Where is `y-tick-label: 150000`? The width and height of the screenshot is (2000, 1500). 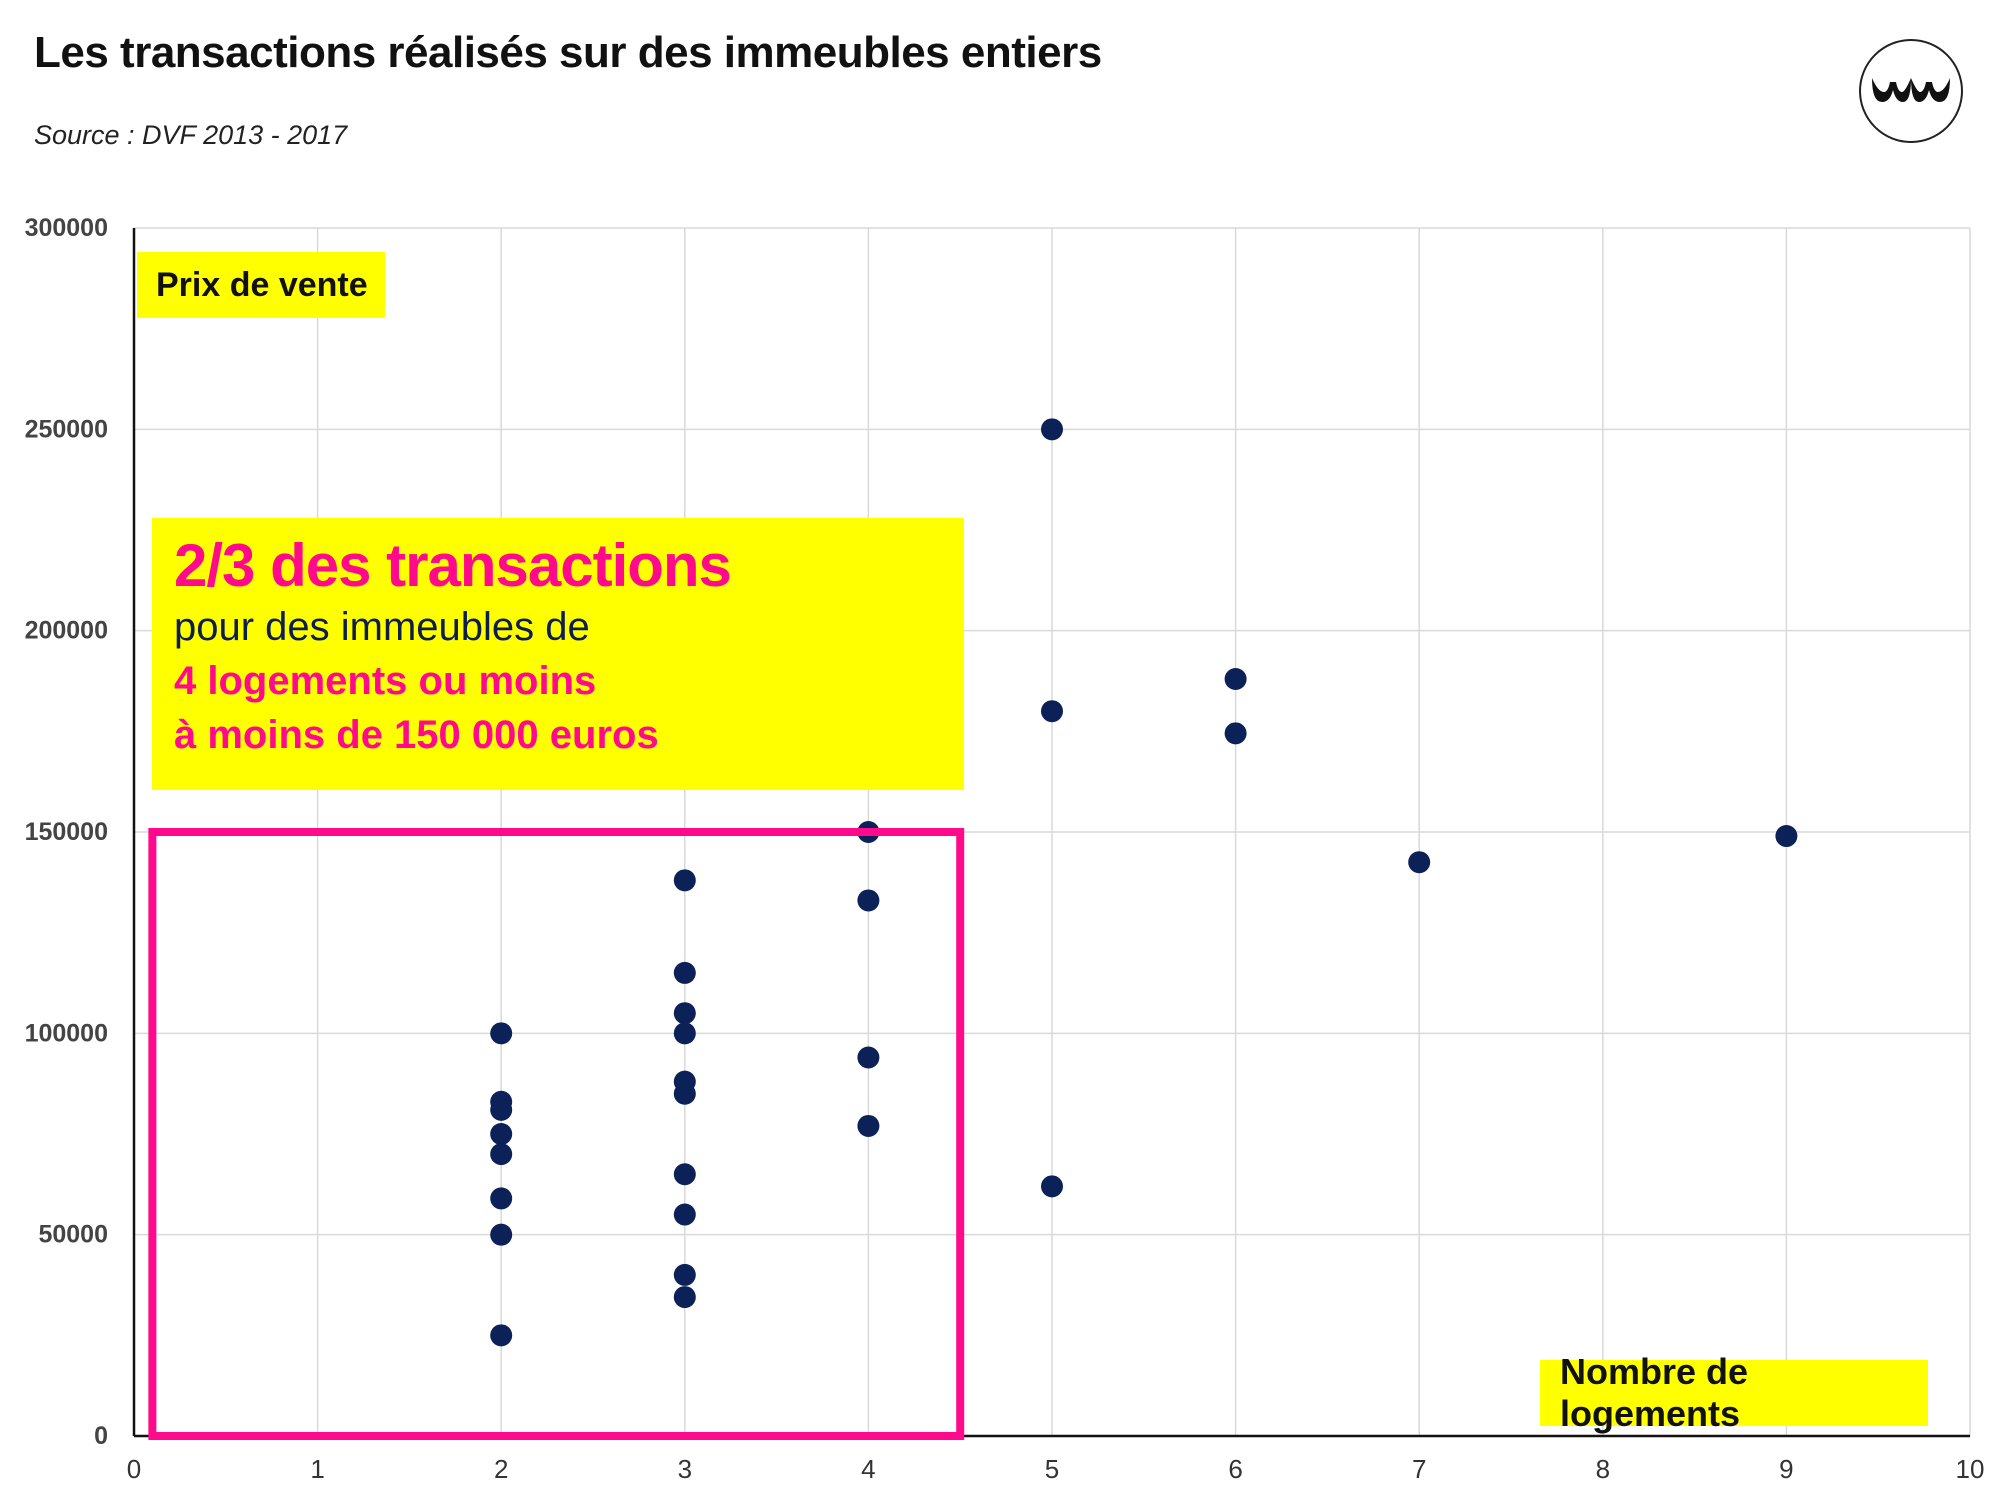 y-tick-label: 150000 is located at coordinates (66, 832).